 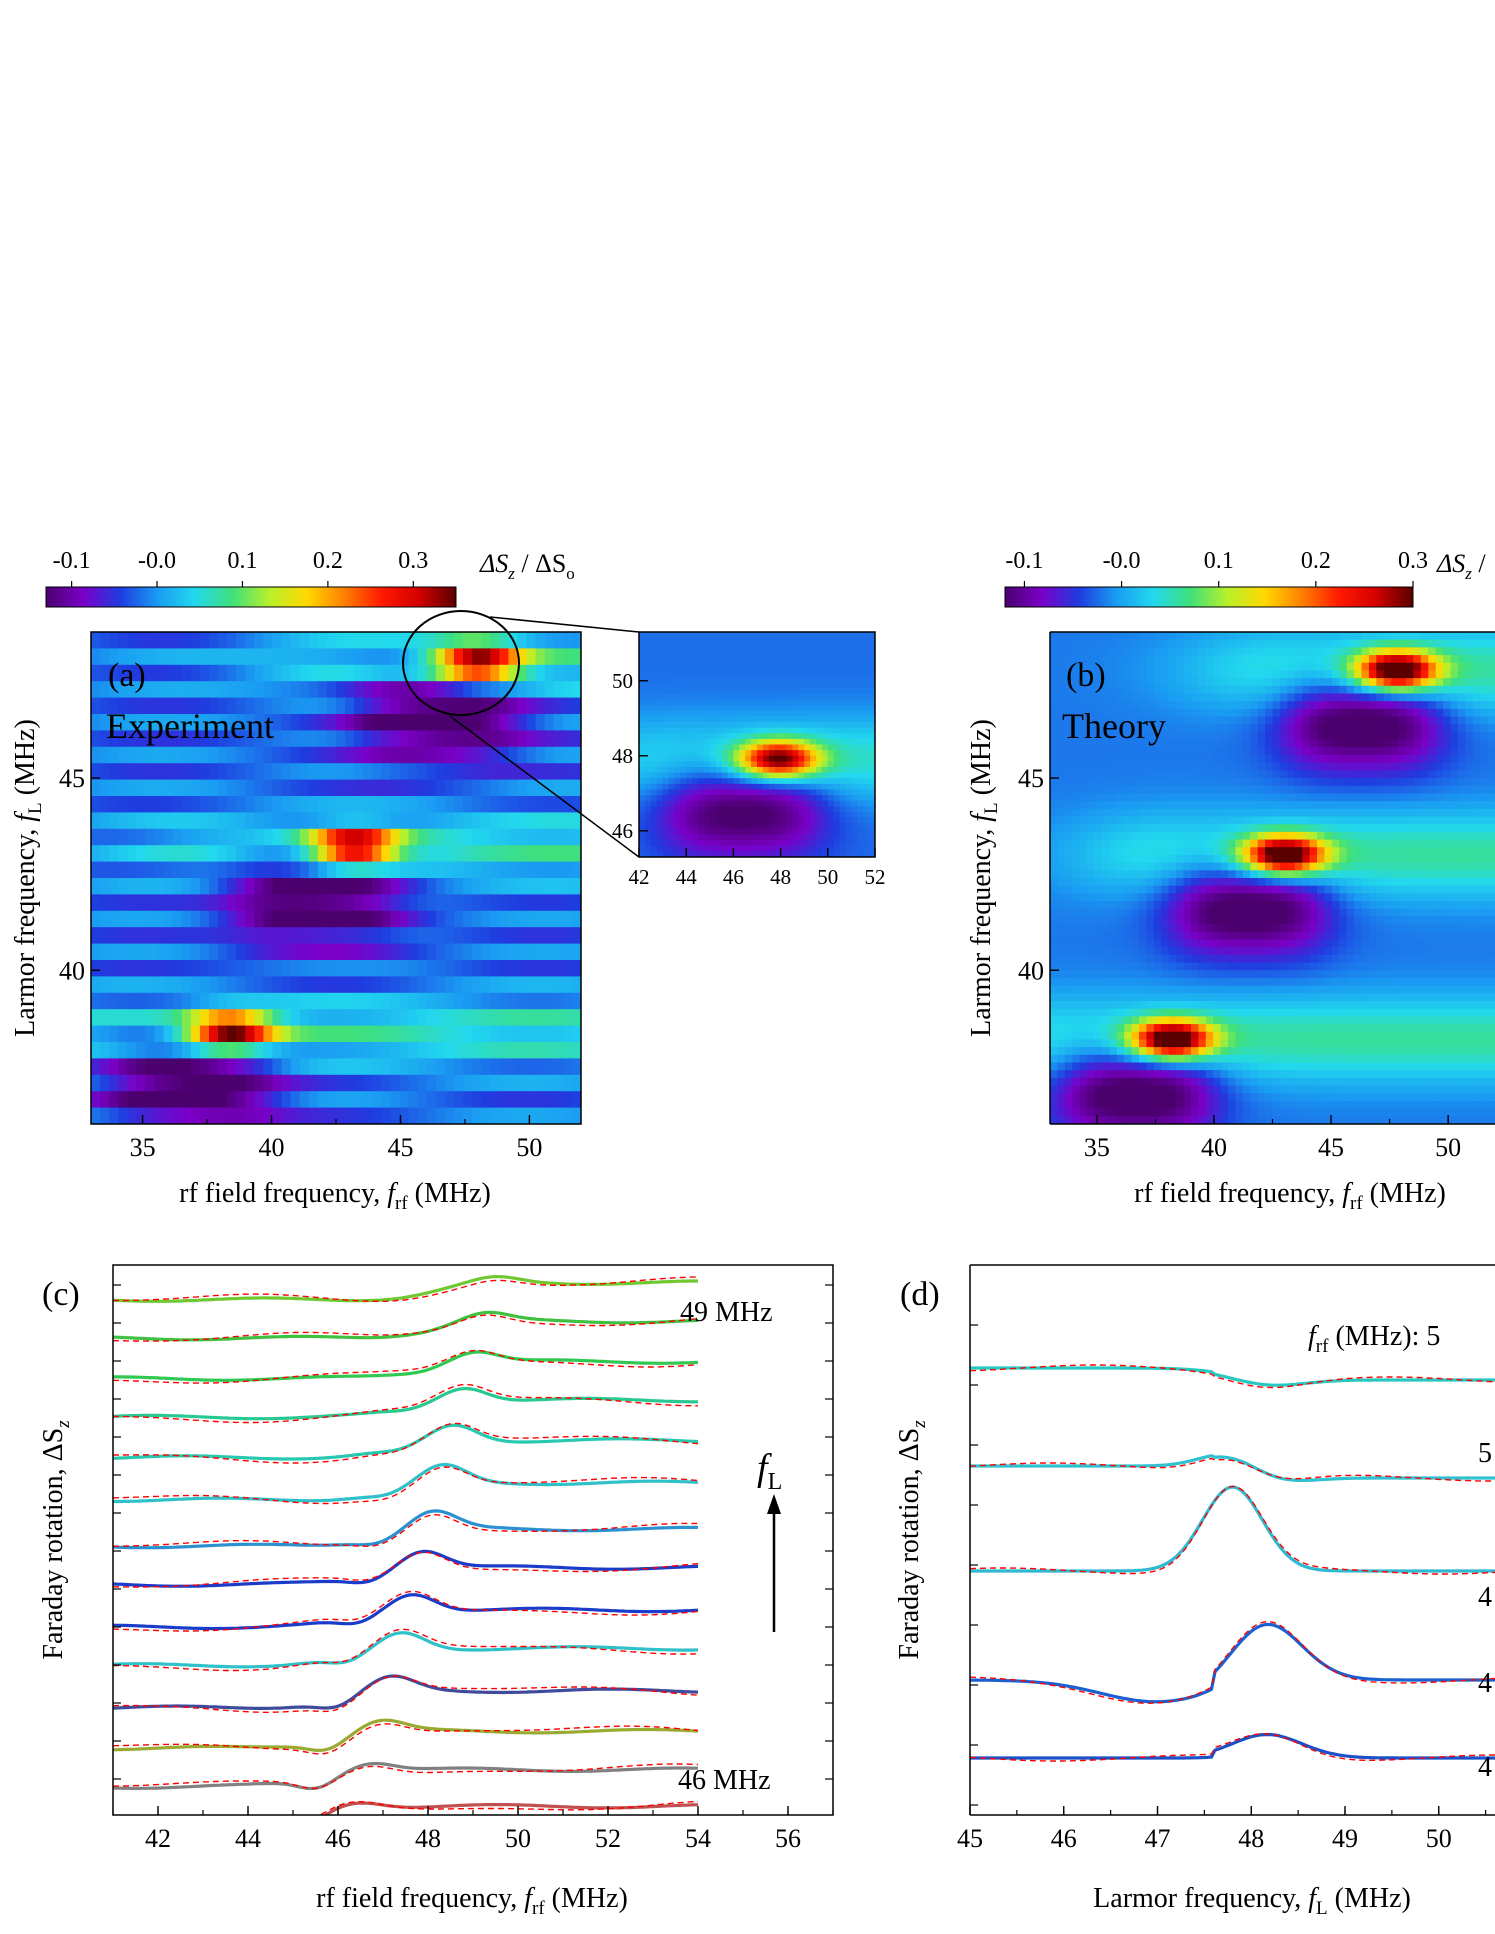 What do you see at coordinates (1122, 561) in the screenshot?
I see `colorbar-tick-label: -0.0` at bounding box center [1122, 561].